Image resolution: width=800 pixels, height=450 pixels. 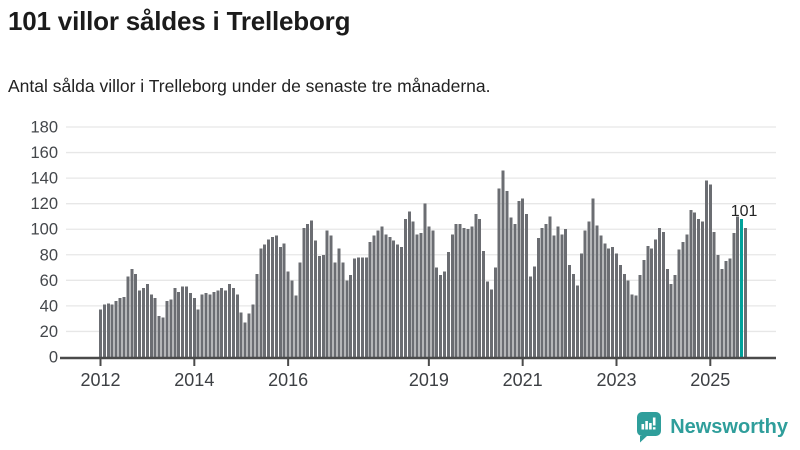 I want to click on highlight-value-label: 101, so click(x=744, y=211).